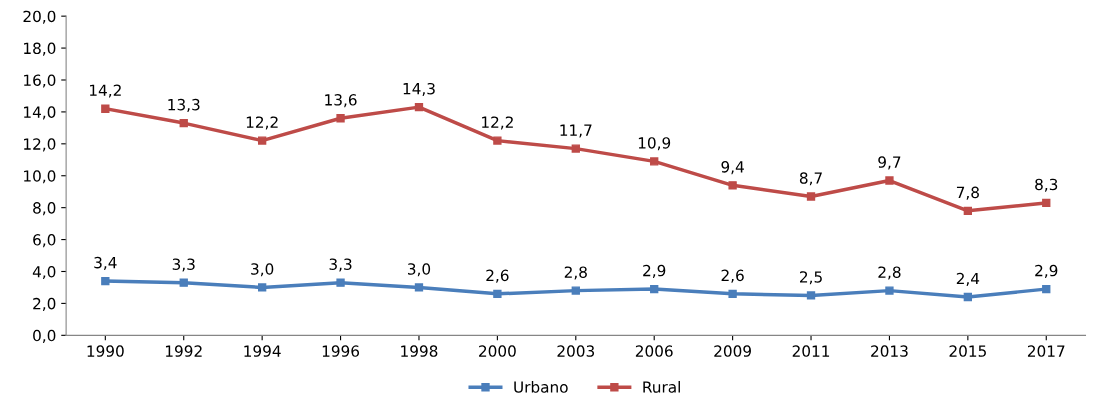 This screenshot has height=404, width=1102. Describe the element at coordinates (40, 113) in the screenshot. I see `y-tick-label: 14,0` at that location.